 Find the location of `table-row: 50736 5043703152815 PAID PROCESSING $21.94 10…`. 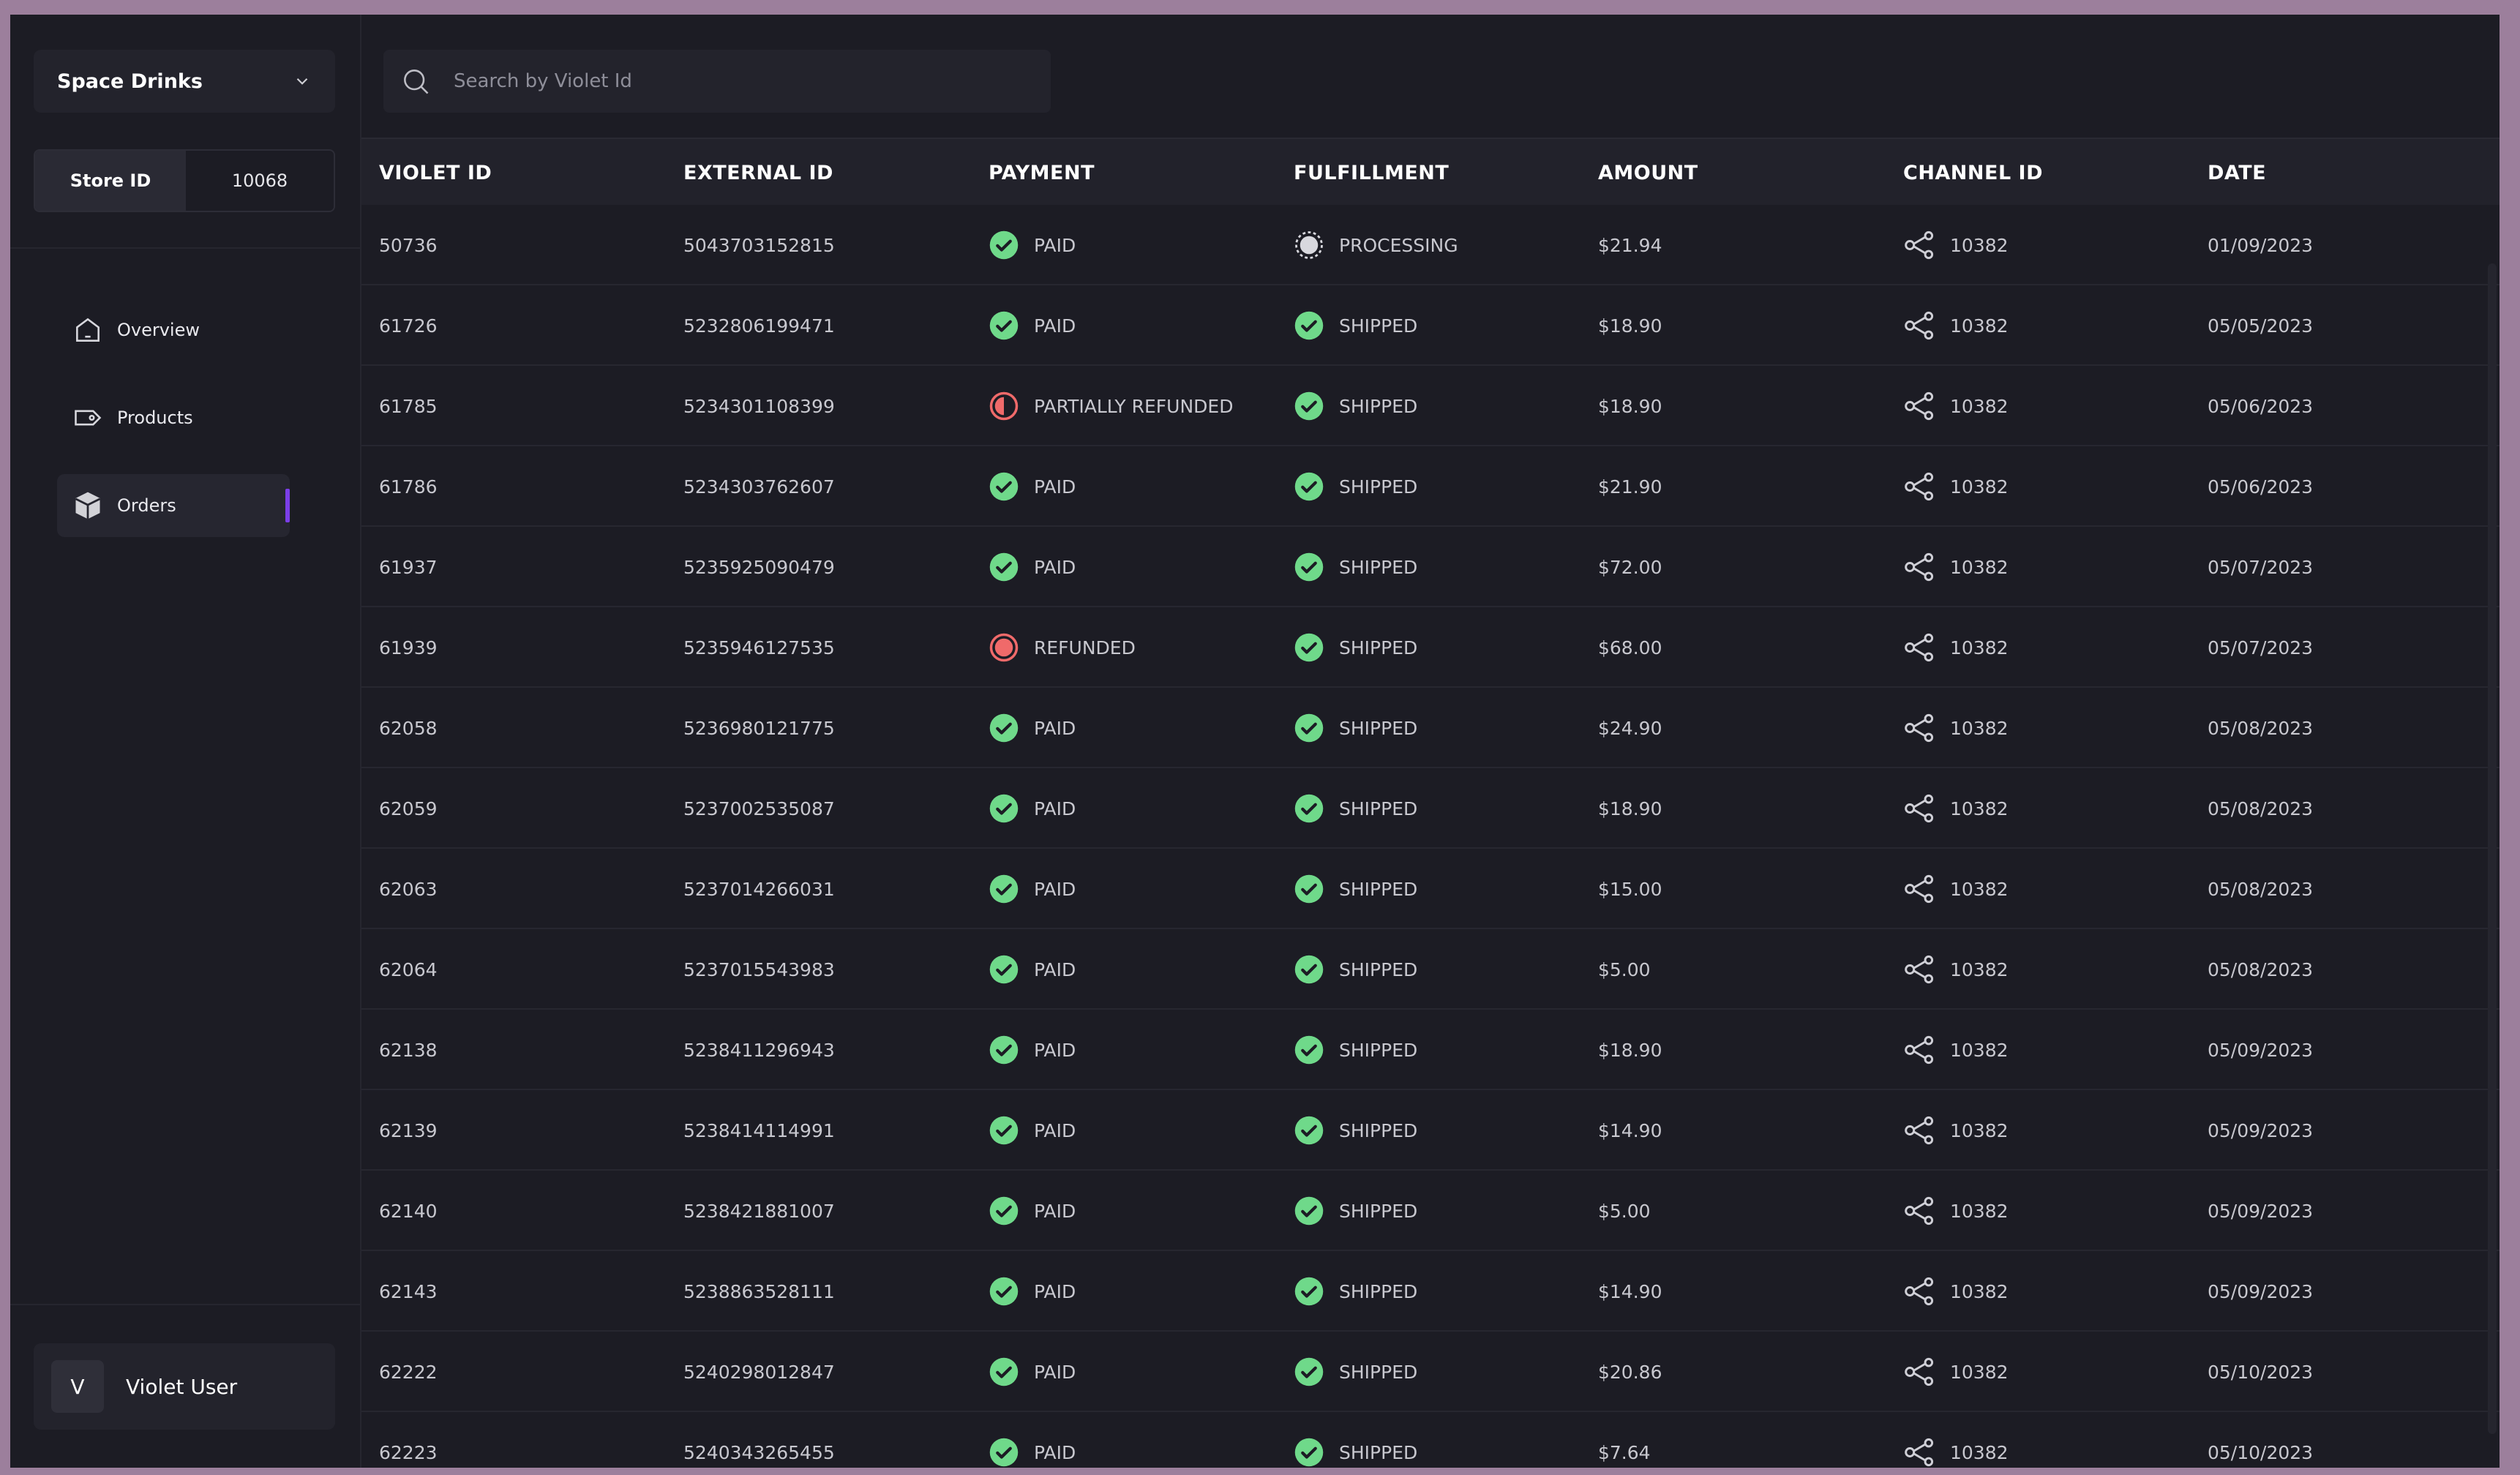

table-row: 50736 5043703152815 PAID PROCESSING $21.94 10… is located at coordinates (1430, 245).